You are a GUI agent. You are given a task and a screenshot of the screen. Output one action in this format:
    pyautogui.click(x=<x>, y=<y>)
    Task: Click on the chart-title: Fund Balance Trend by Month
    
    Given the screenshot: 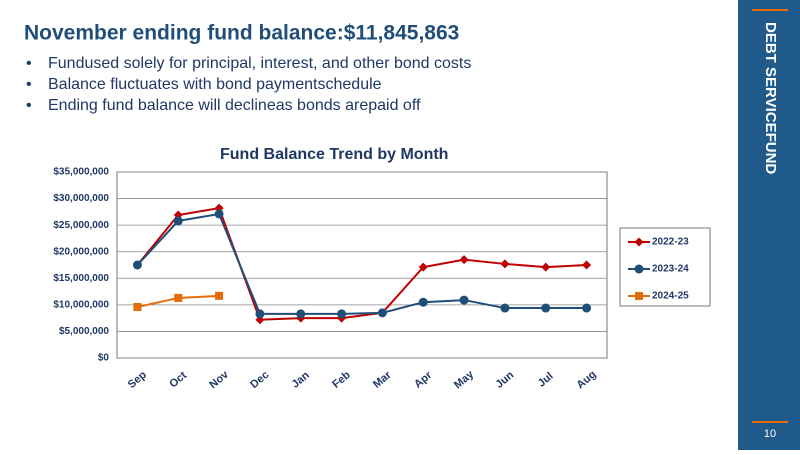 What is the action you would take?
    pyautogui.click(x=334, y=154)
    